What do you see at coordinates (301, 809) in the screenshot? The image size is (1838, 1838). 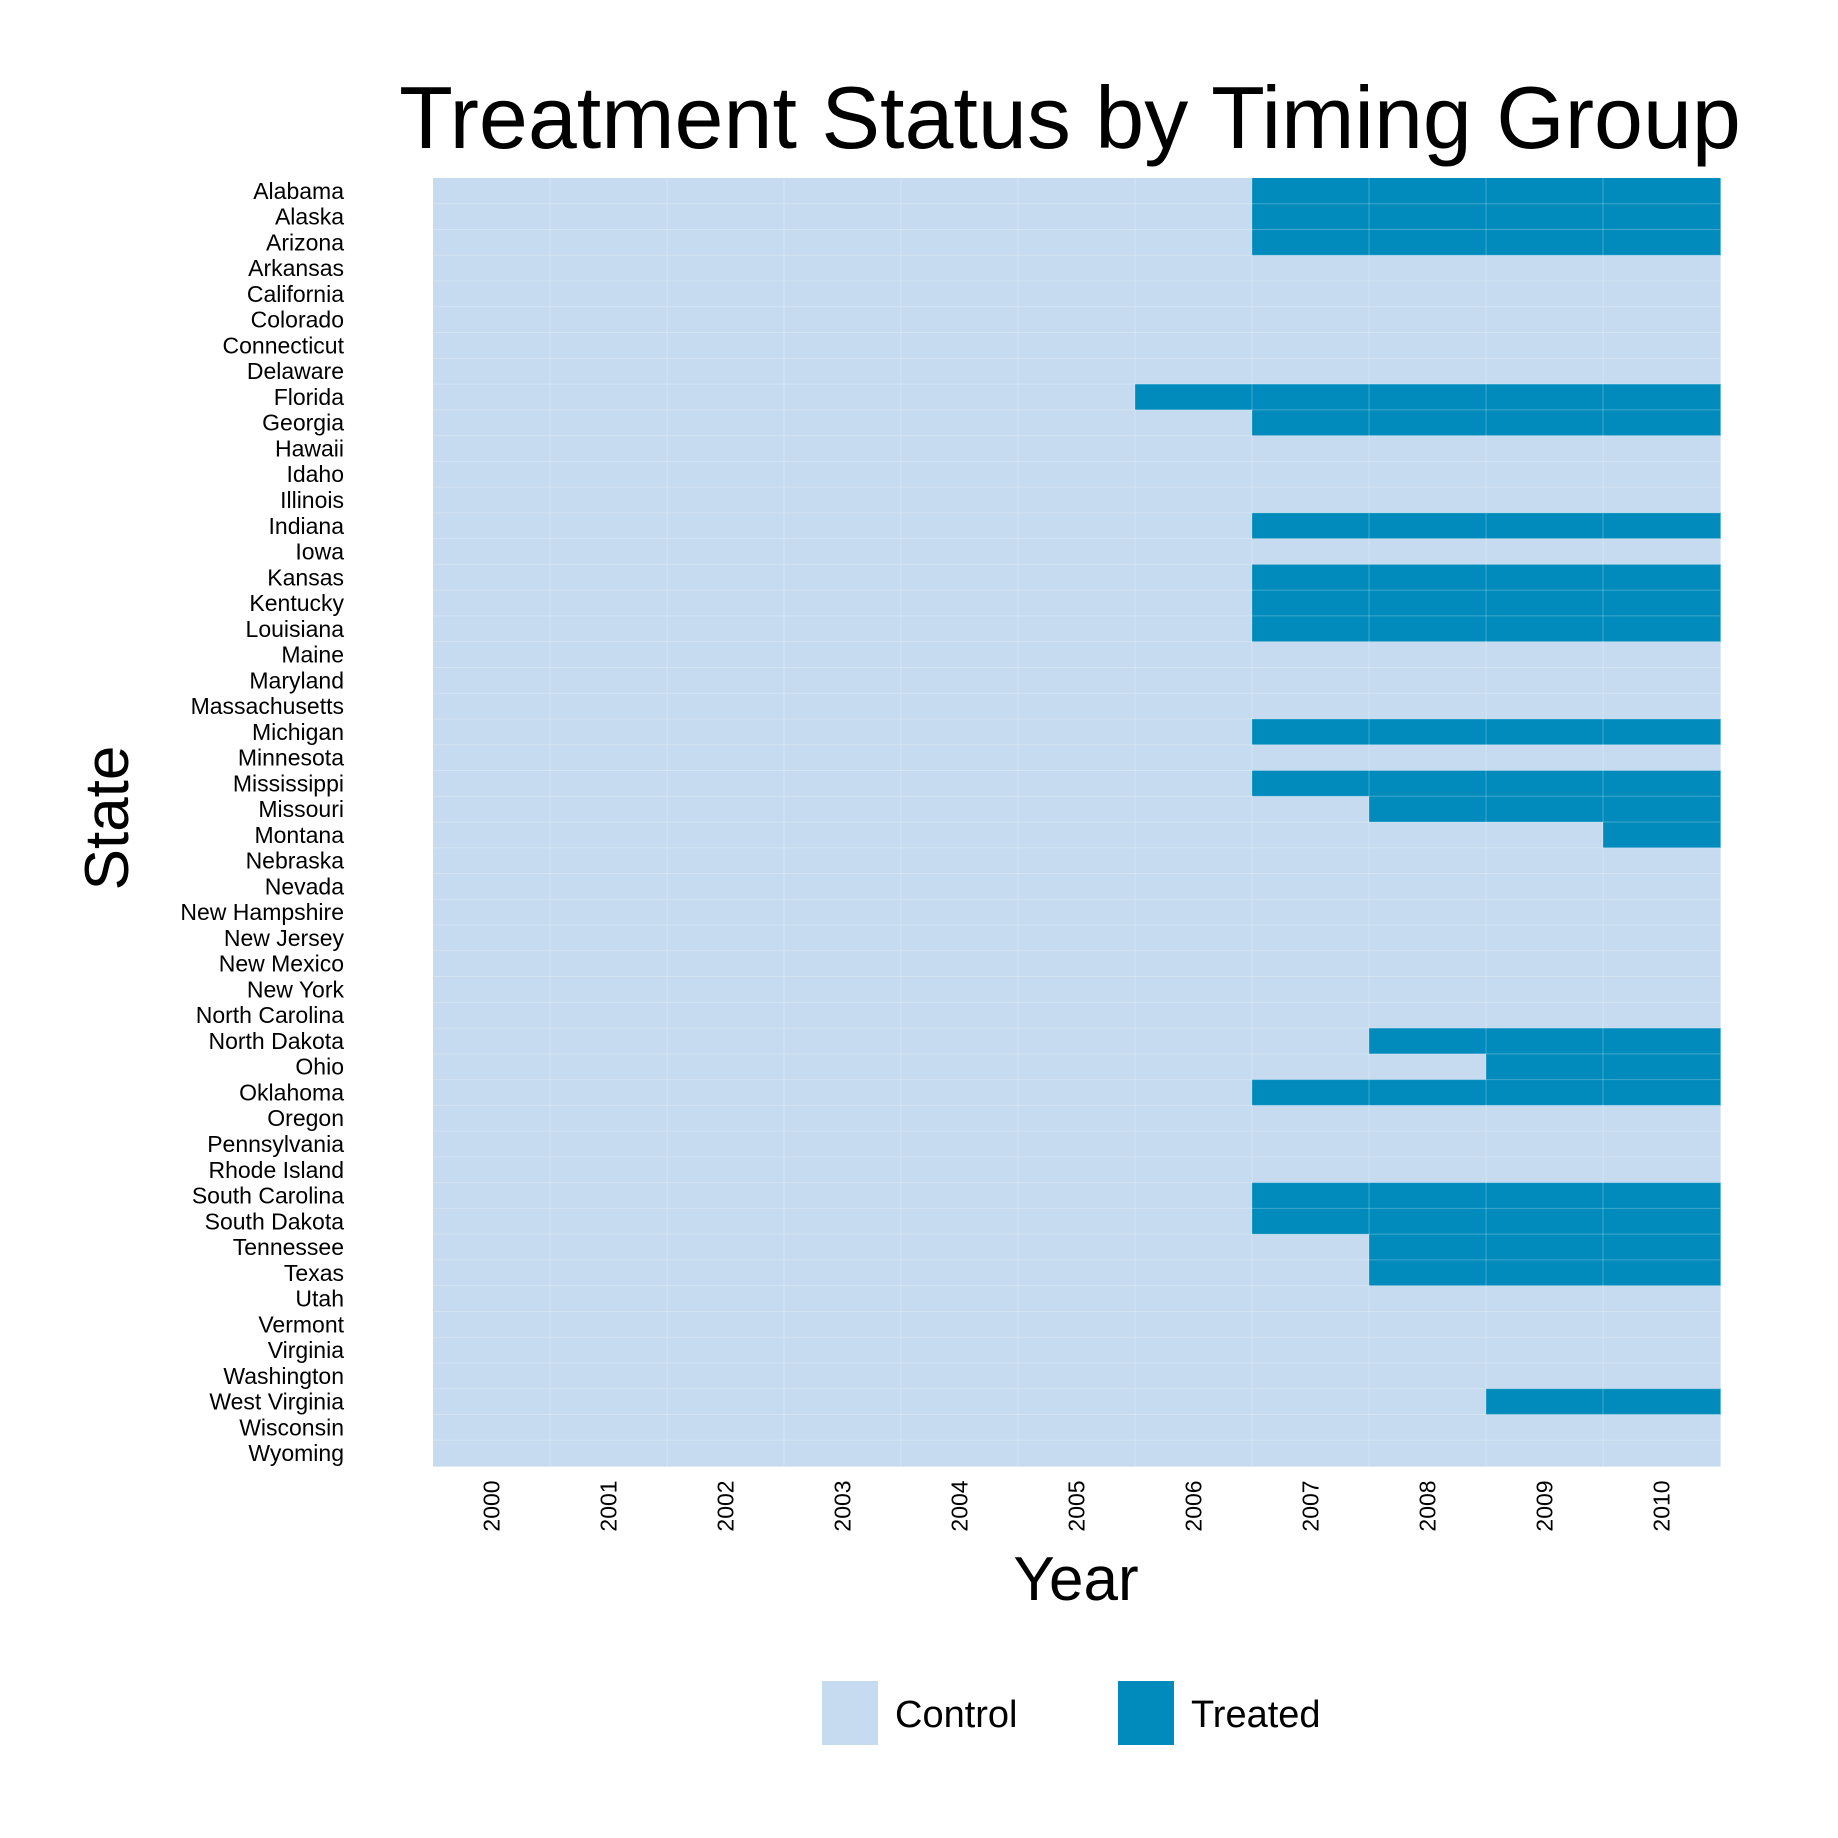 I see `y-tick-label: Missouri` at bounding box center [301, 809].